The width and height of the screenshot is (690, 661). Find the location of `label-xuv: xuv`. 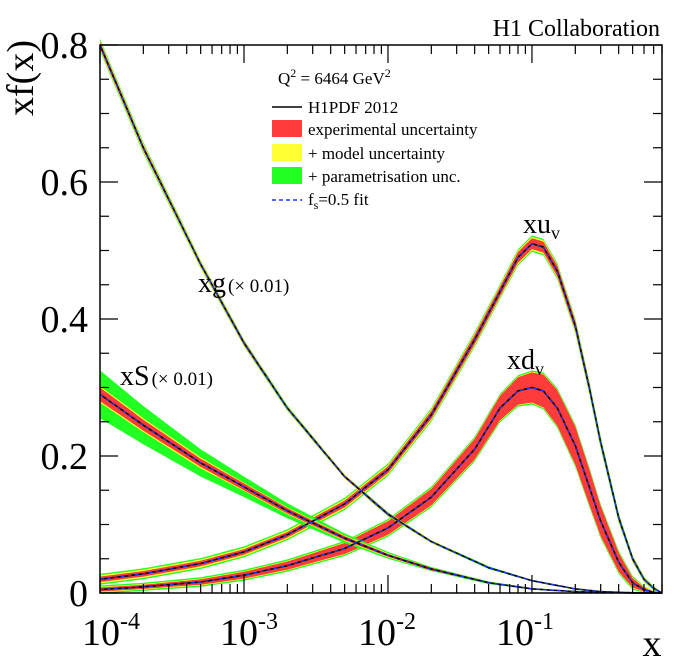

label-xuv: xuv is located at coordinates (541, 226).